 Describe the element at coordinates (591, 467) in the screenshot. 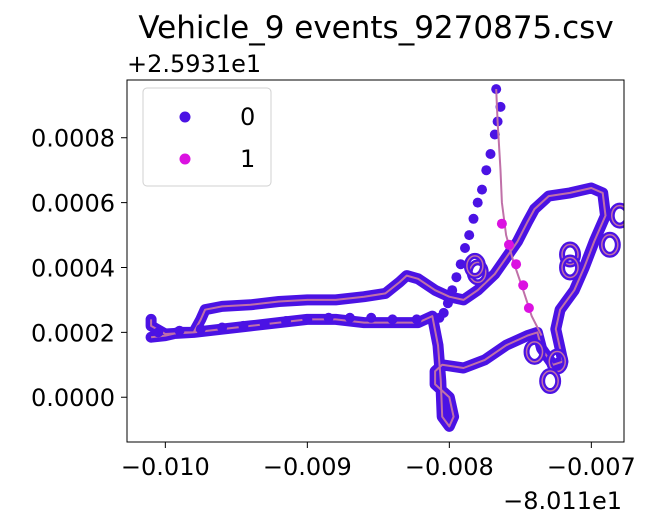

I see `x-tick-label: −0.007` at that location.